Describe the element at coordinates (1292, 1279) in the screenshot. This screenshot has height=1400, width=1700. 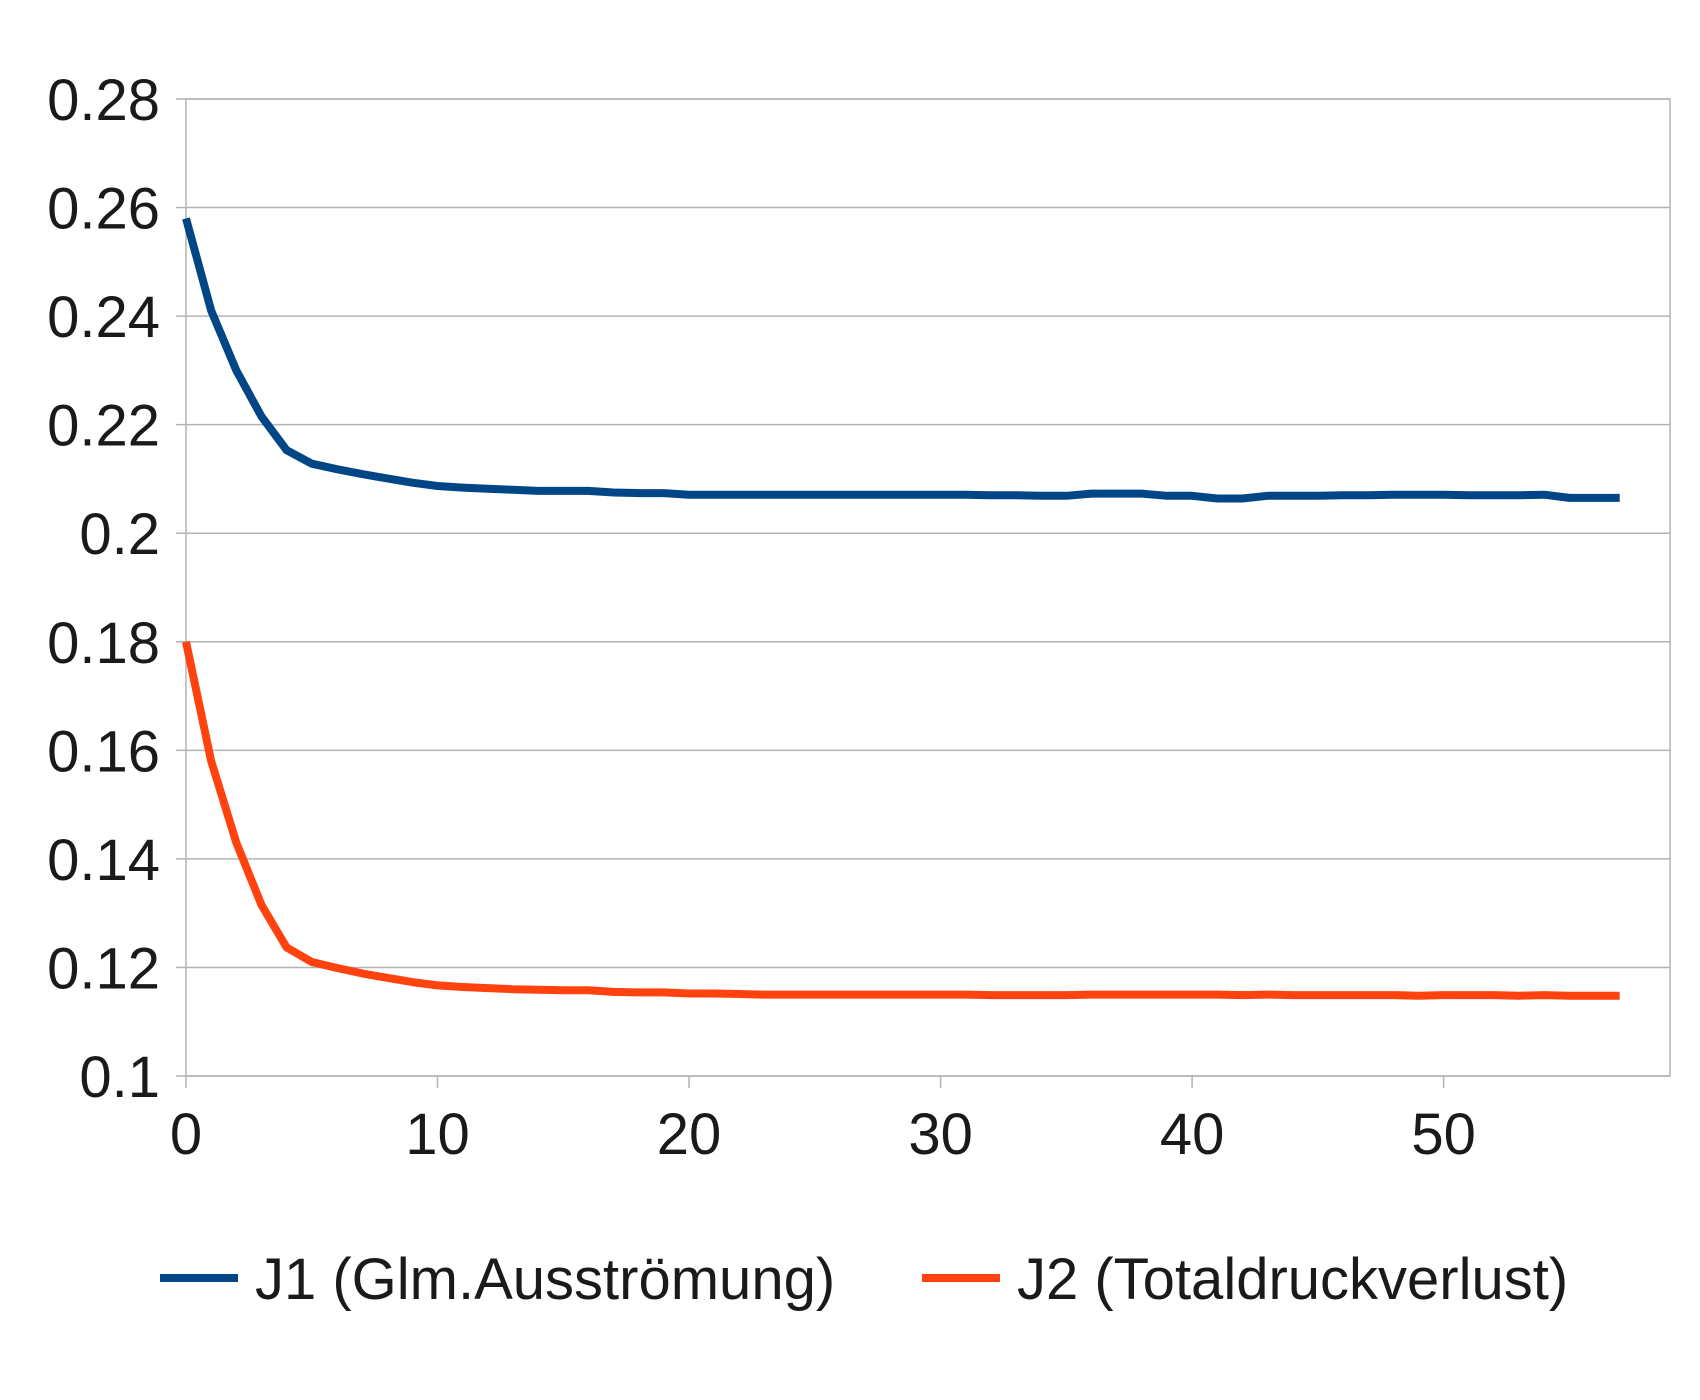
I see `legend-label-j2: J2 (Totaldruckverlust)` at that location.